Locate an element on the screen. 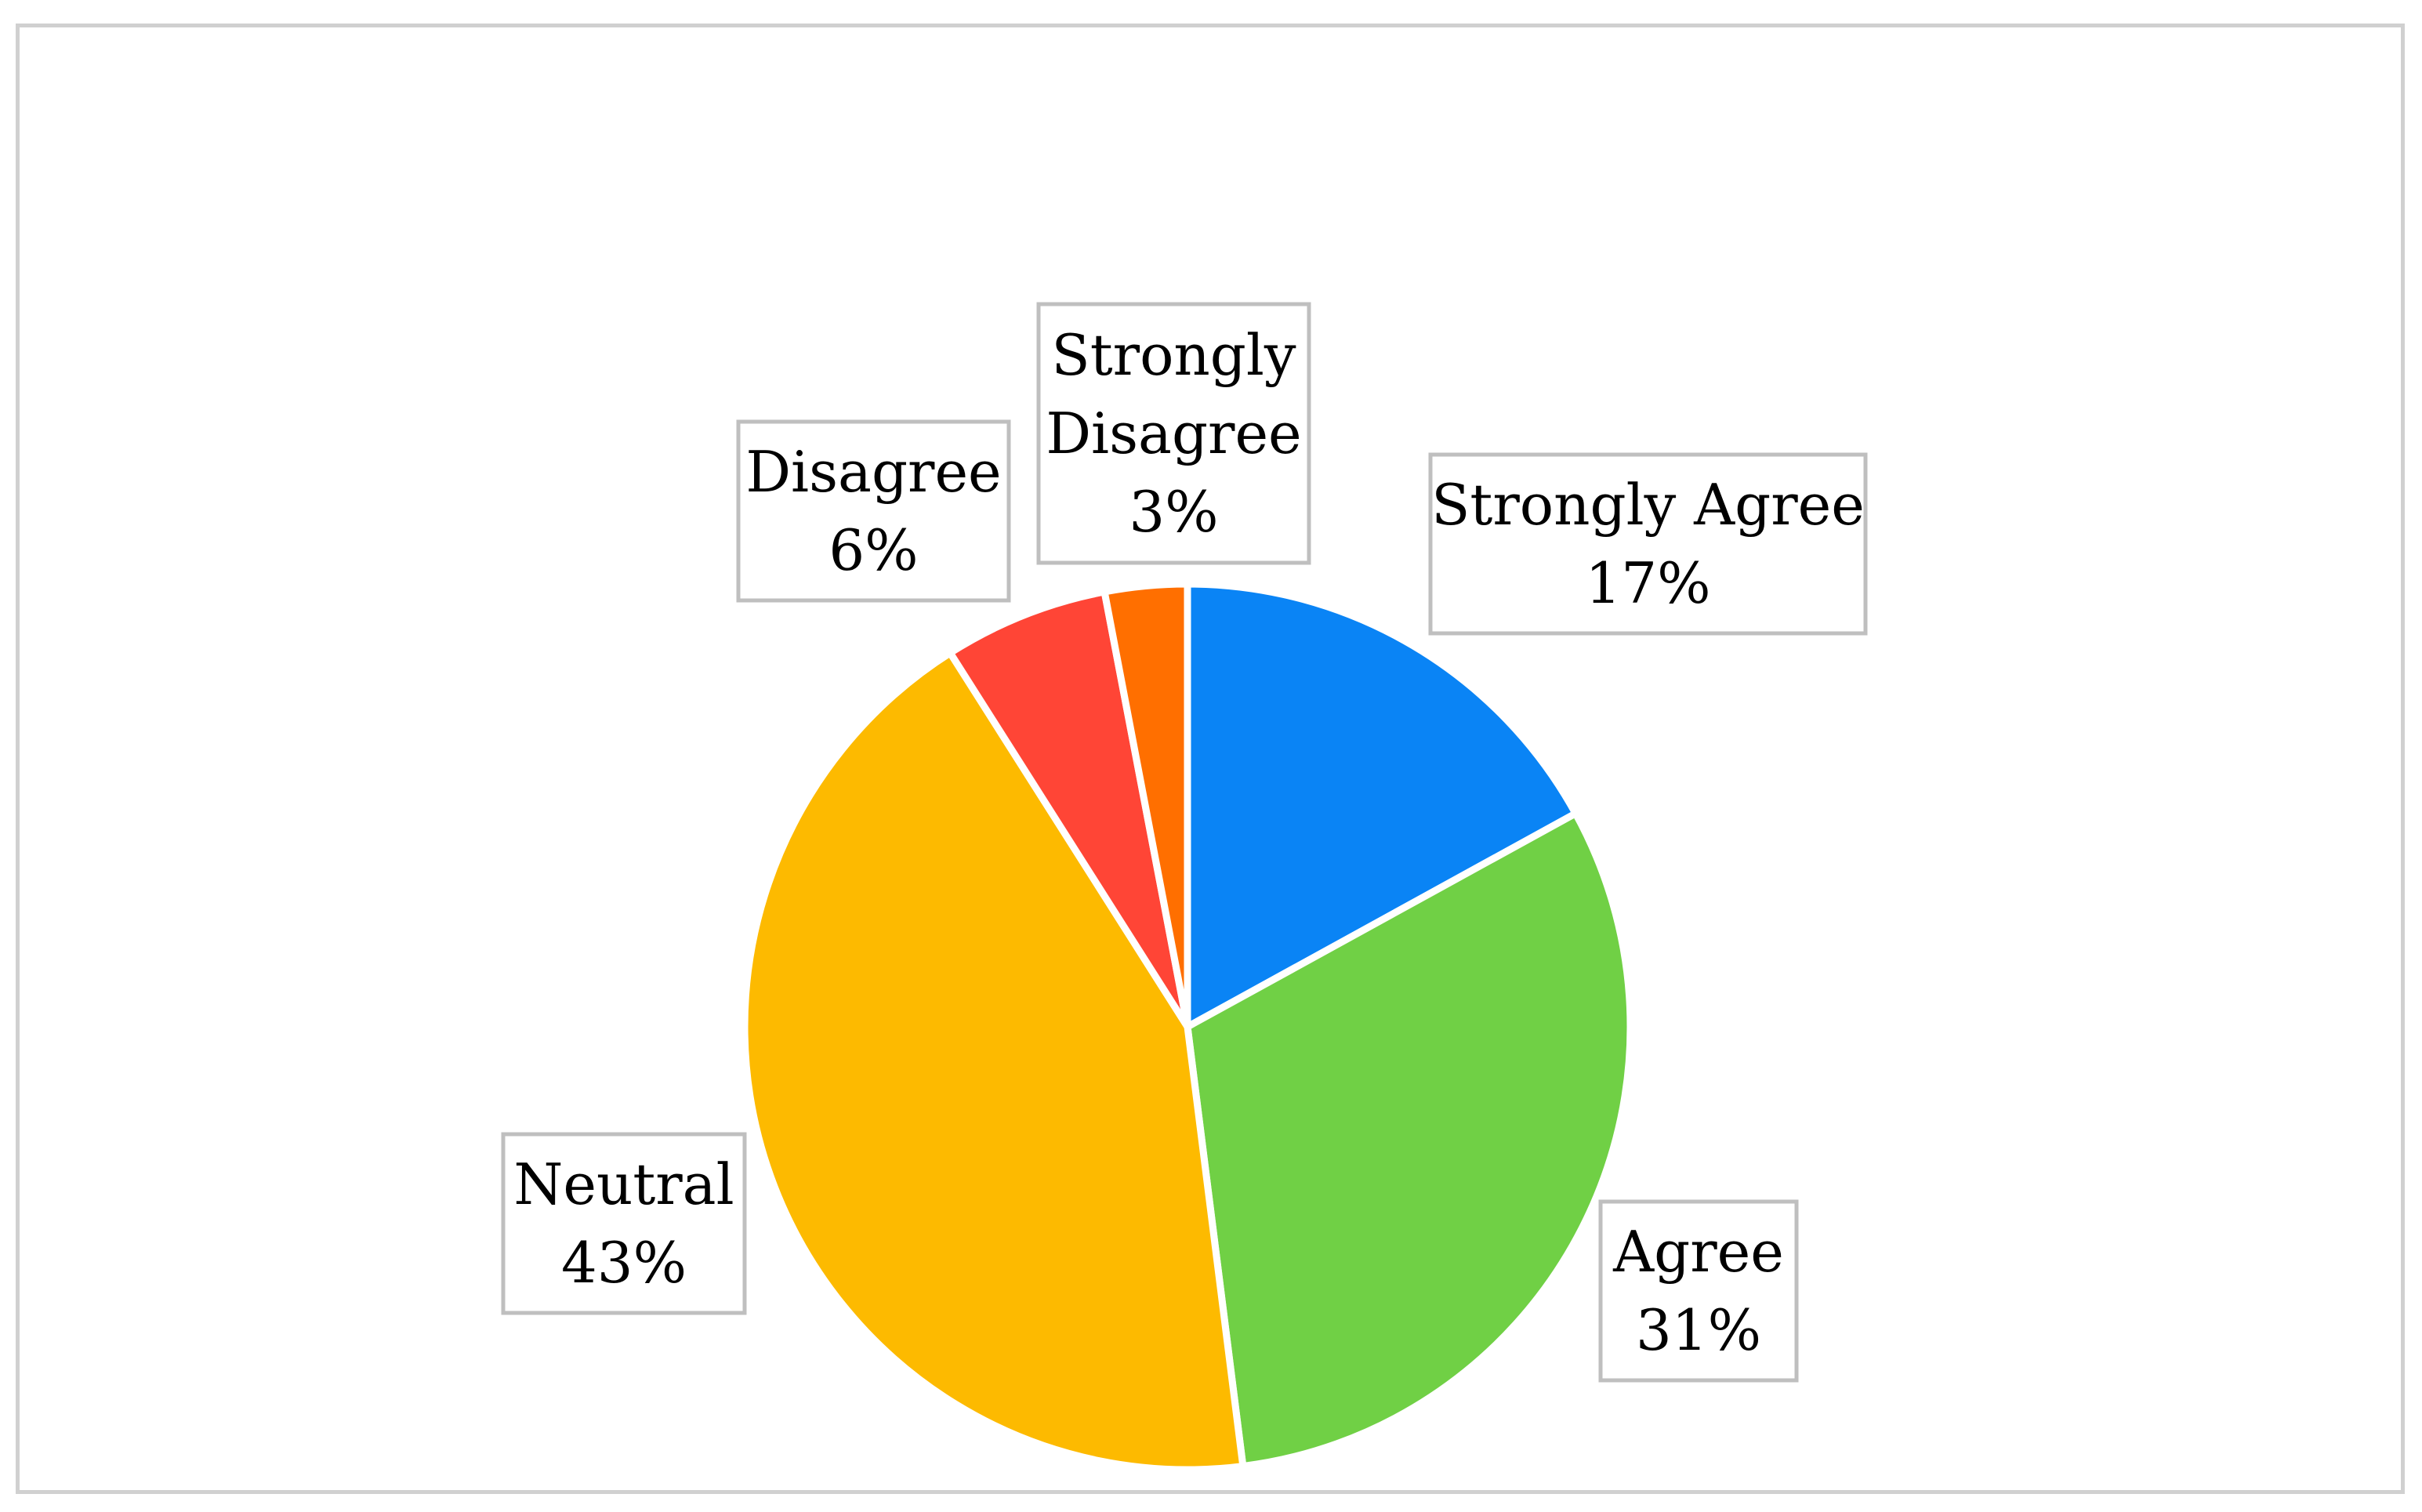 Image resolution: width=2422 pixels, height=1512 pixels. data-label-neutral: Neutral 43% is located at coordinates (624, 1223).